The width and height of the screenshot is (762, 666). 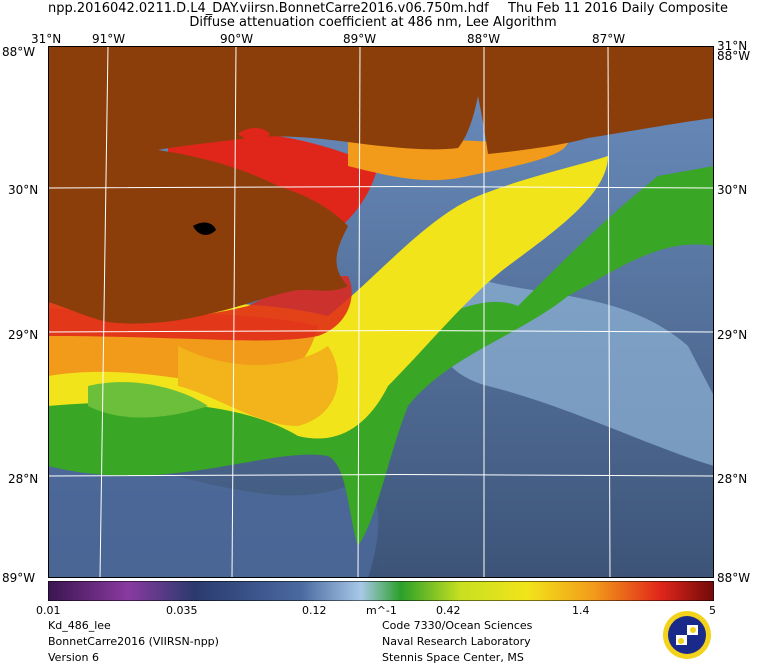 I want to click on corner-label-bottom-left: 89°W, so click(x=19, y=578).